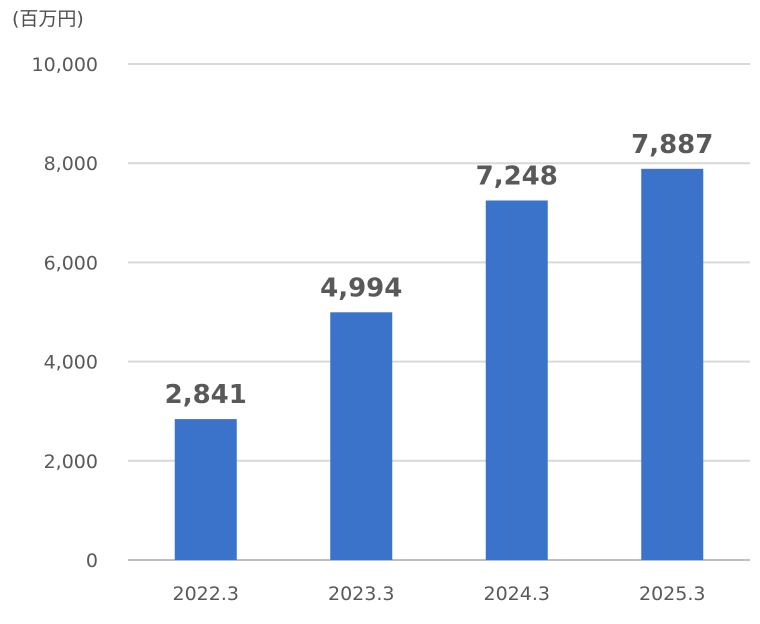 Image resolution: width=760 pixels, height=624 pixels. Describe the element at coordinates (361, 594) in the screenshot. I see `x-tick-label: 2023.3` at that location.